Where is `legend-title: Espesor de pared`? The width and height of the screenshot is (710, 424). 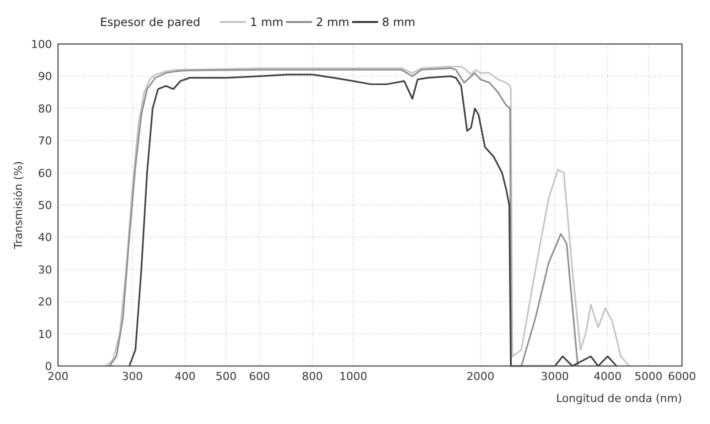 legend-title: Espesor de pared is located at coordinates (150, 22).